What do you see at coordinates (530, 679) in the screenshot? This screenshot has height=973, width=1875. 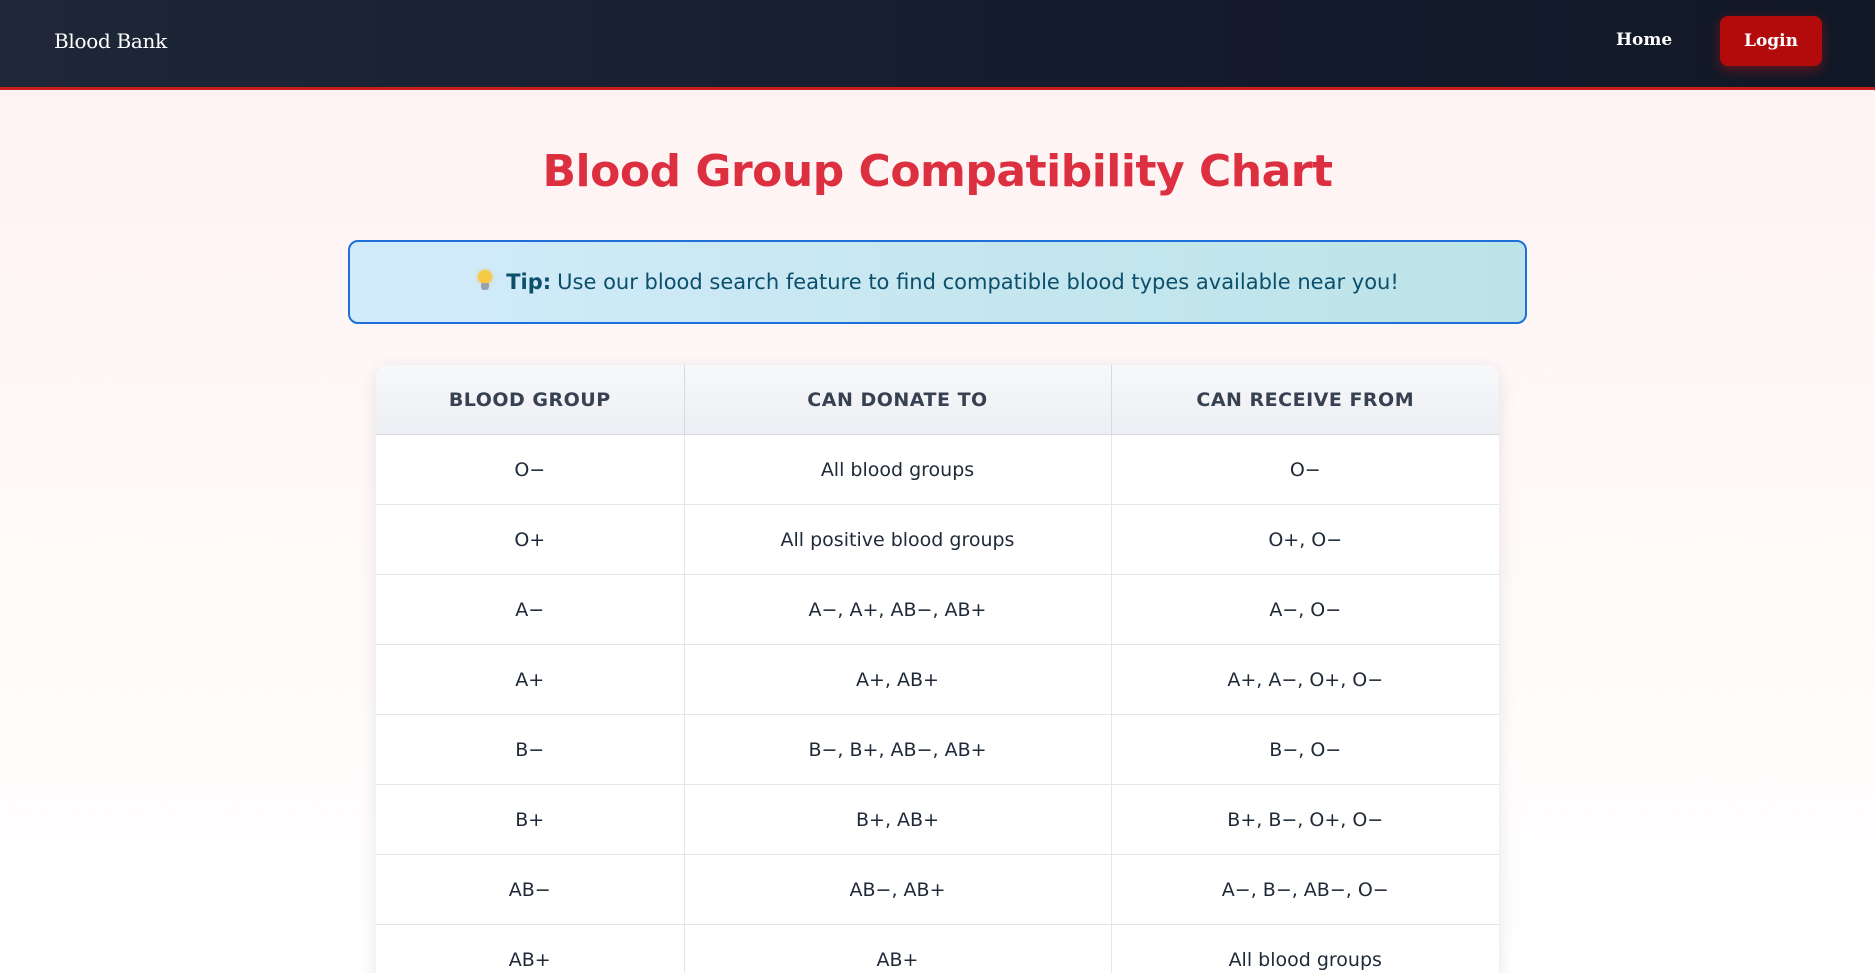 I see `cell-blood-group: A+` at bounding box center [530, 679].